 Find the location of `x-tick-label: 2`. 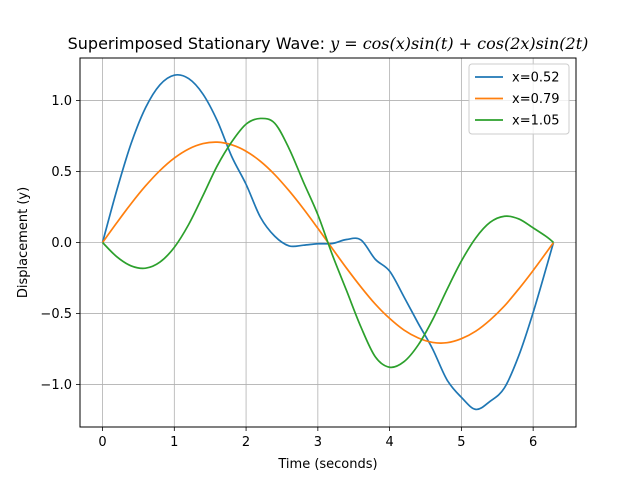

x-tick-label: 2 is located at coordinates (246, 442).